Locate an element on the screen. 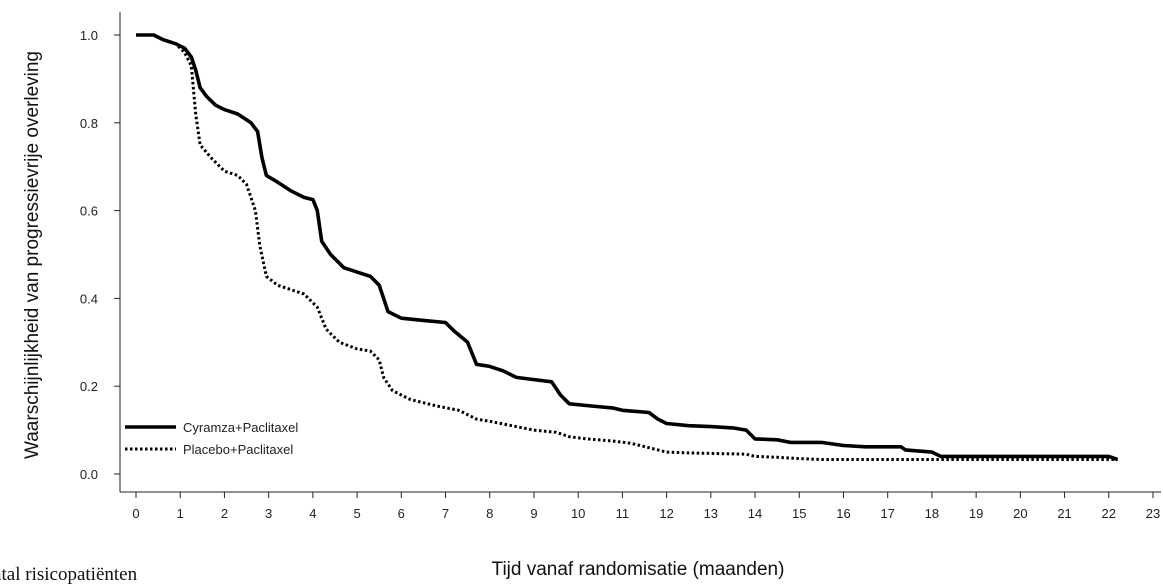  x-tick-label: 7 is located at coordinates (445, 513).